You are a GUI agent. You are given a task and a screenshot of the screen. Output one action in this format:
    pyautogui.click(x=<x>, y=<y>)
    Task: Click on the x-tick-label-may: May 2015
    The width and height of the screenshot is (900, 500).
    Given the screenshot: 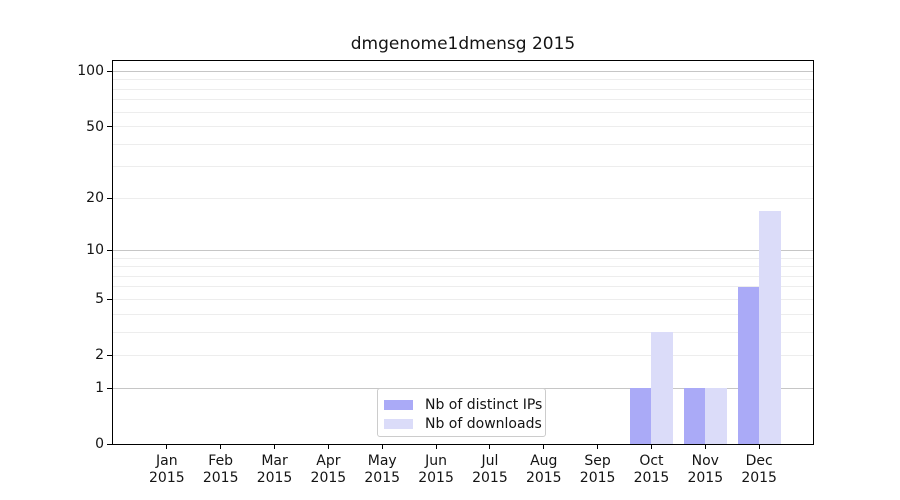 What is the action you would take?
    pyautogui.click(x=382, y=470)
    